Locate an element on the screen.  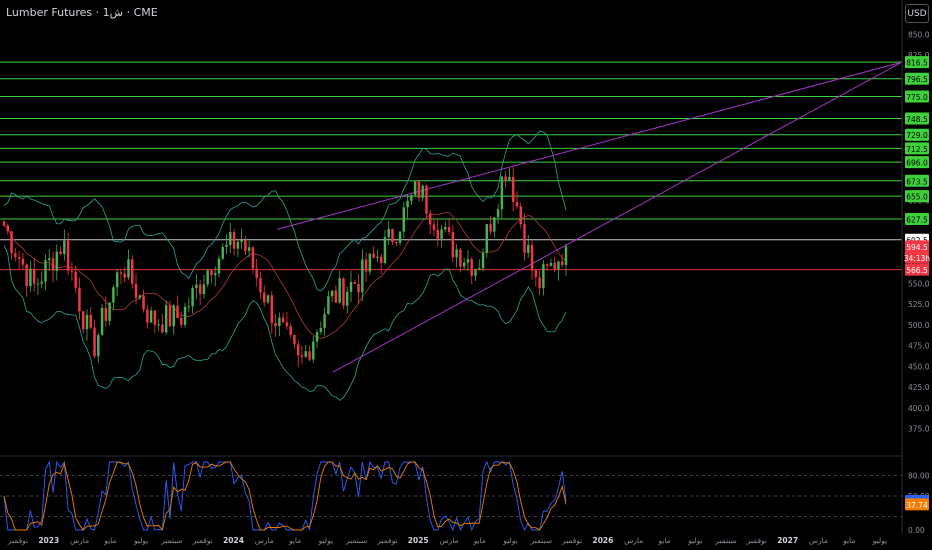
last-price-label-bg is located at coordinates (917, 246).